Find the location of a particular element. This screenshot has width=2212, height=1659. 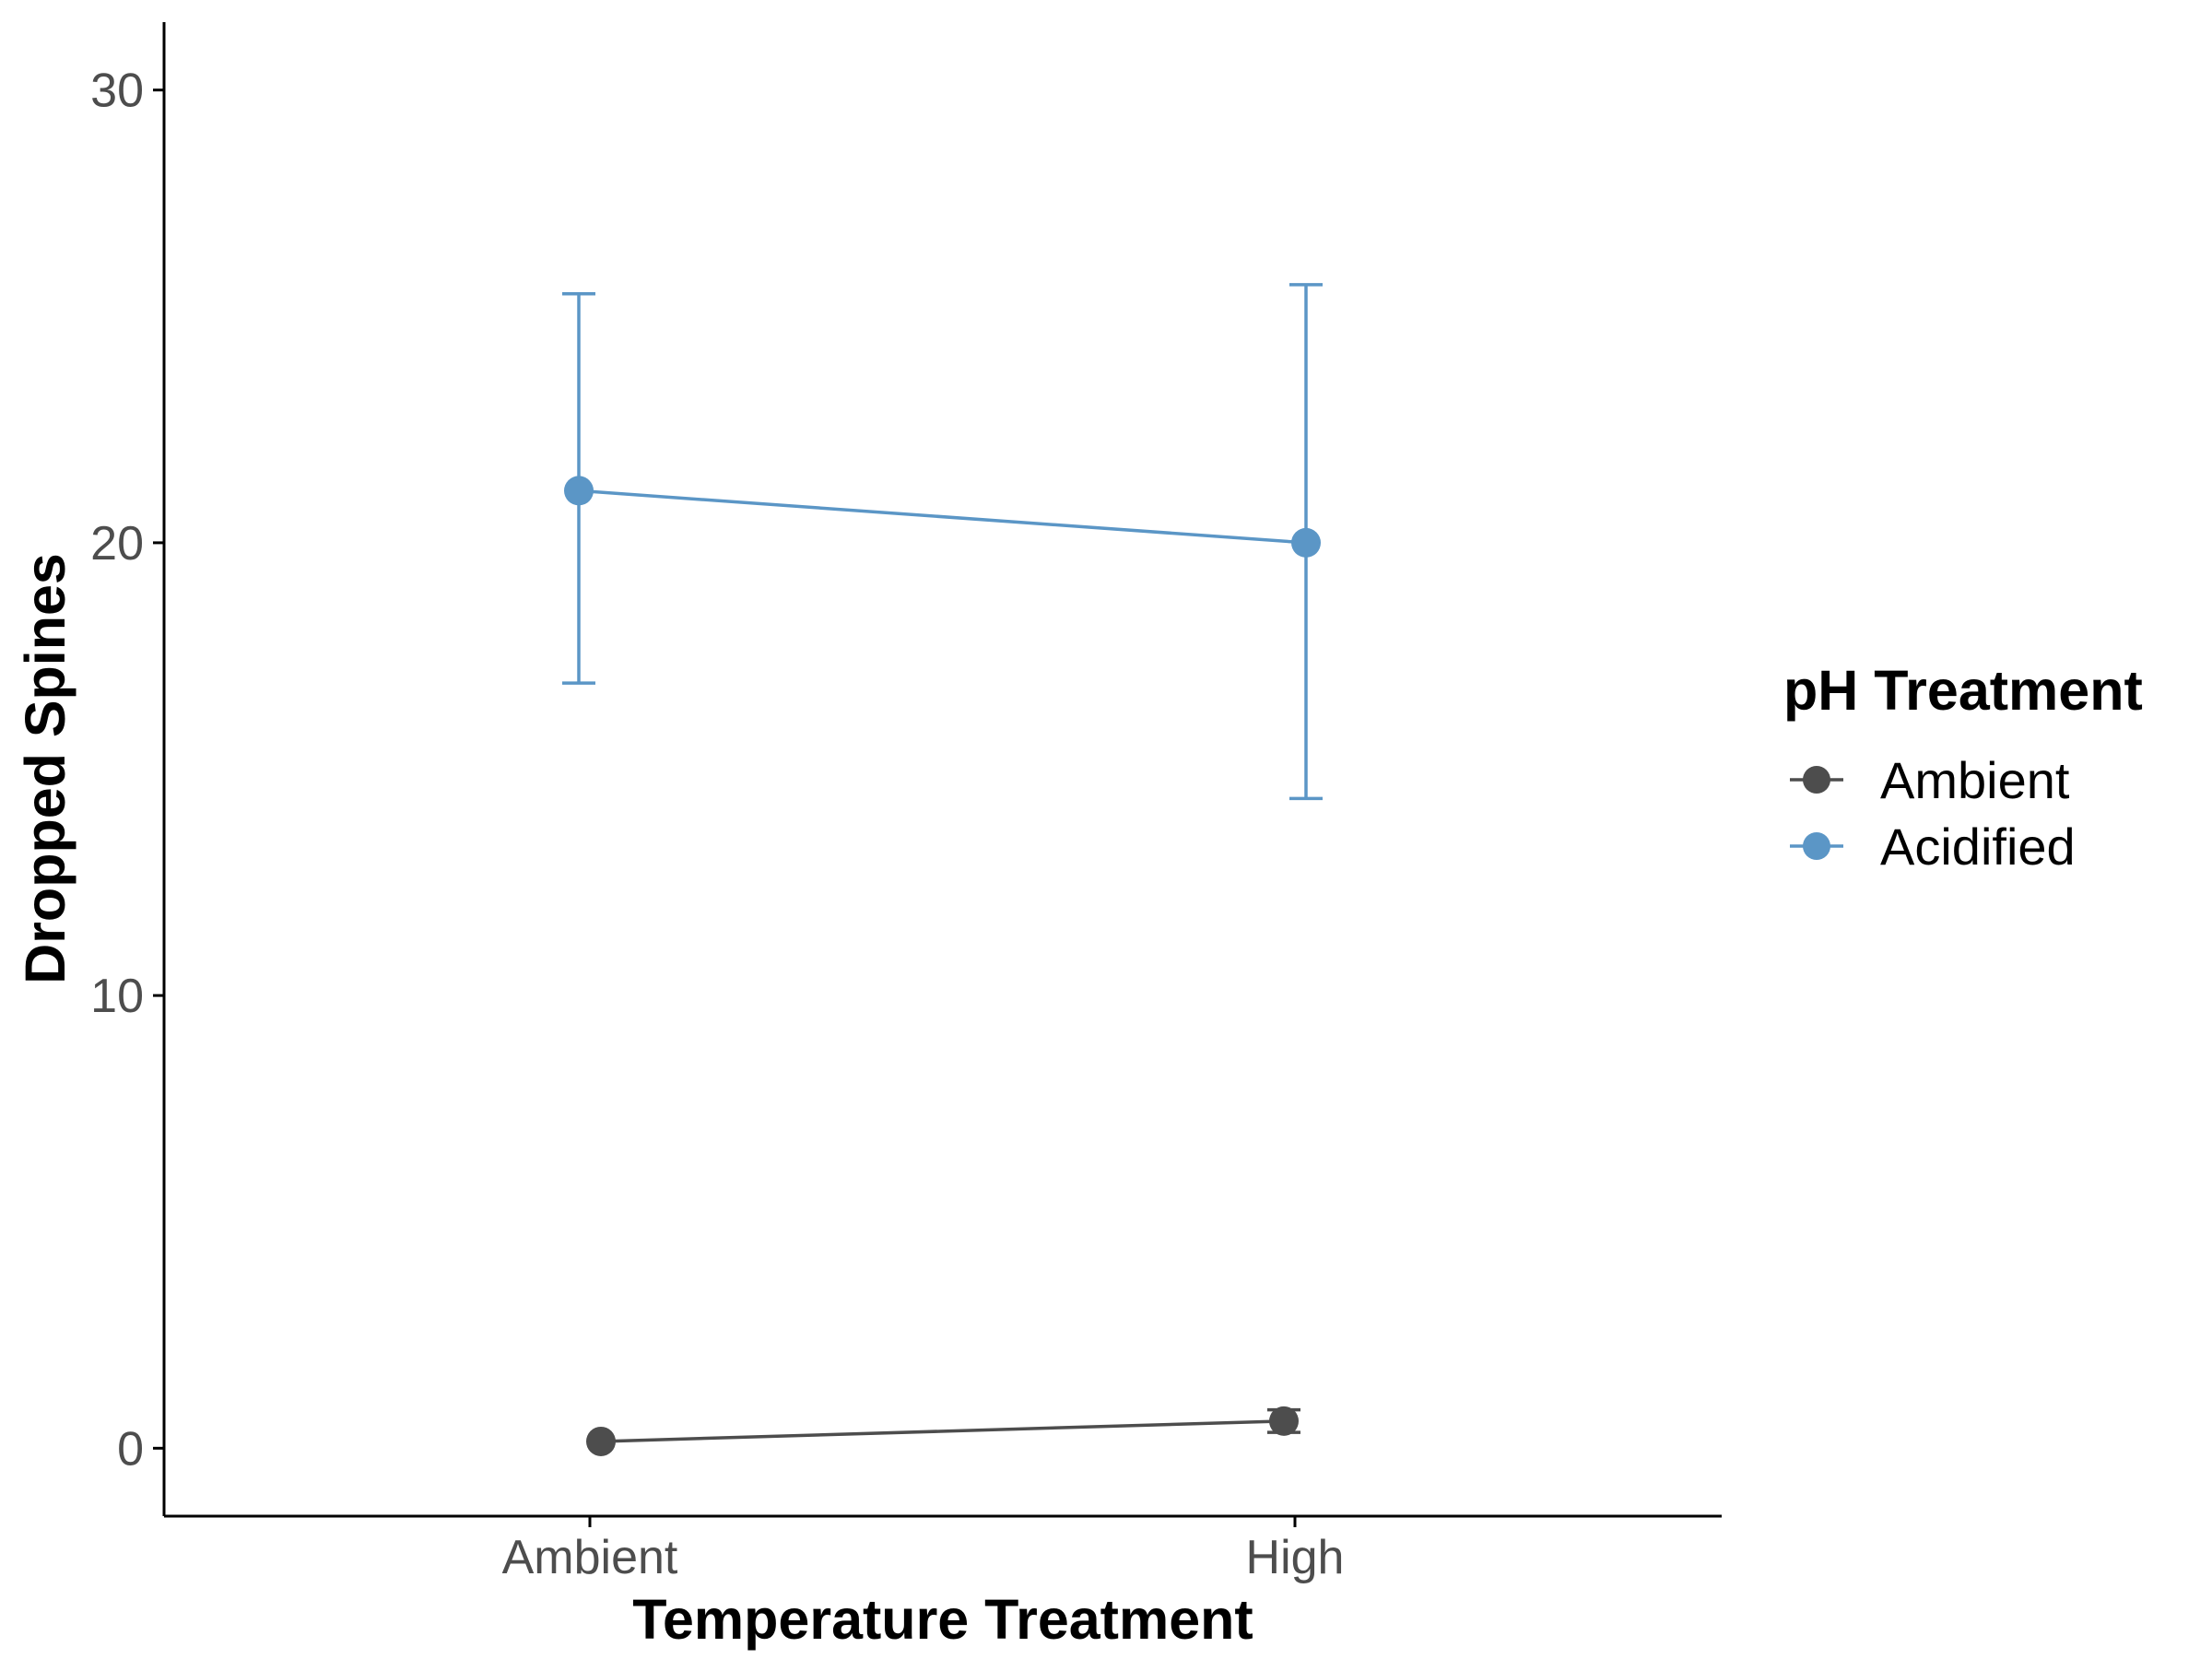

y-tick-label: 30 is located at coordinates (117, 91).